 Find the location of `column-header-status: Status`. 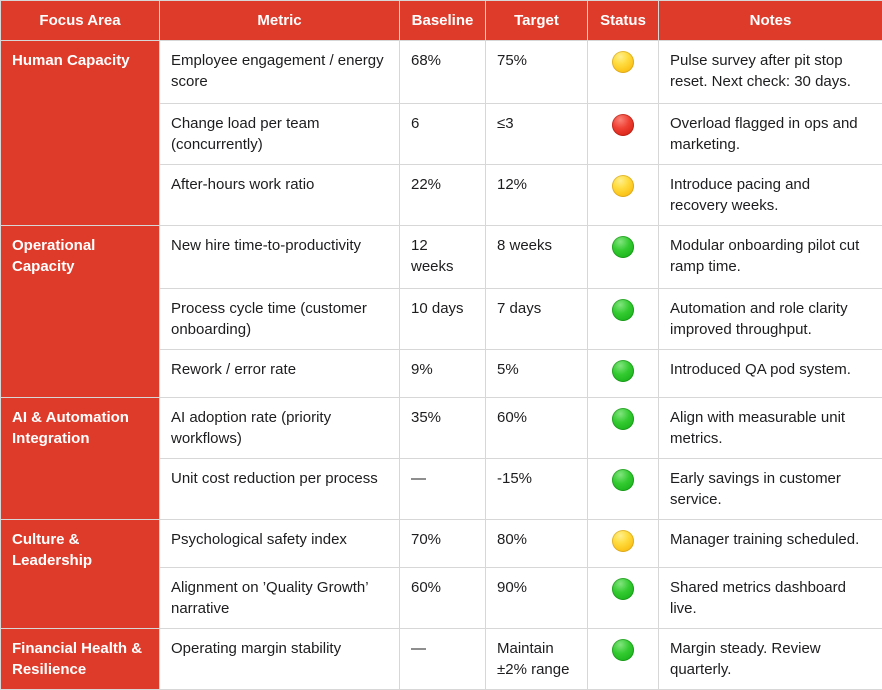

column-header-status: Status is located at coordinates (623, 21).